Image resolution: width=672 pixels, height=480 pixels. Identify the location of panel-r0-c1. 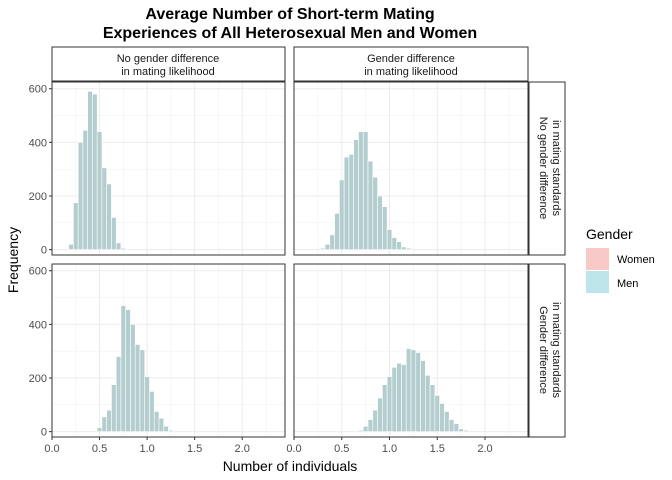
(411, 168).